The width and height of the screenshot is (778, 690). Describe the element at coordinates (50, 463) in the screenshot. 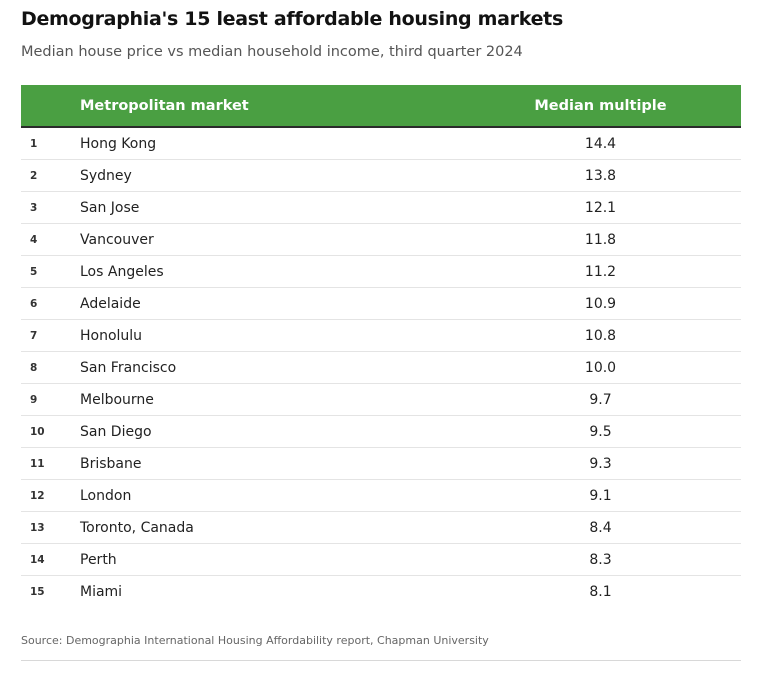

I see `rank-cell: 11` at that location.